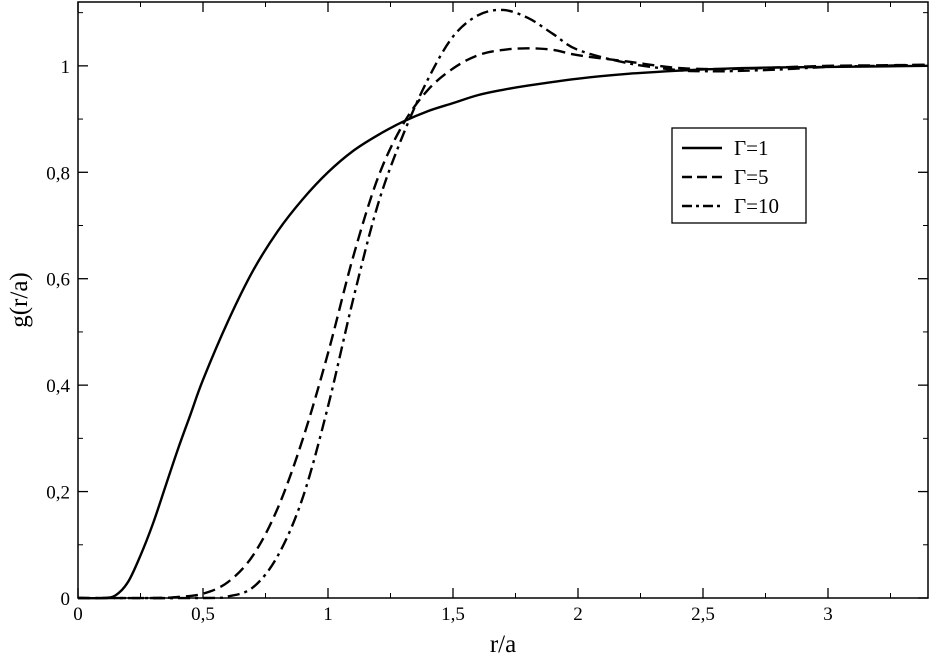  What do you see at coordinates (58, 386) in the screenshot?
I see `y-tick-label: 0,4` at bounding box center [58, 386].